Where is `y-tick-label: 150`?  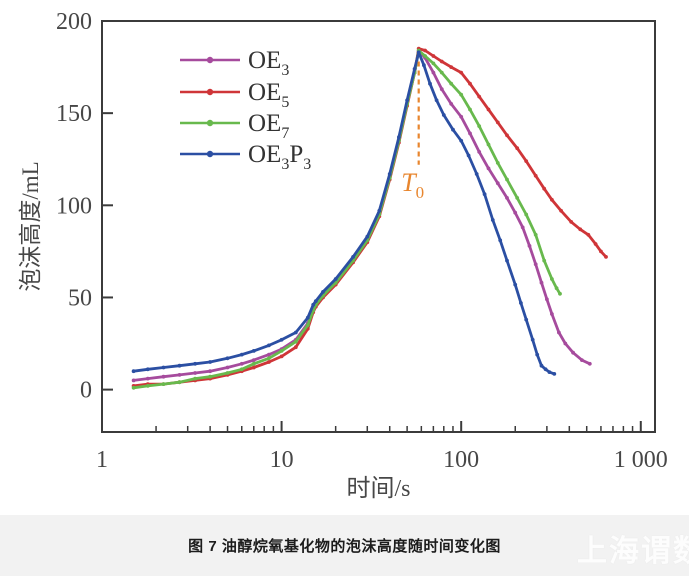 y-tick-label: 150 is located at coordinates (74, 114).